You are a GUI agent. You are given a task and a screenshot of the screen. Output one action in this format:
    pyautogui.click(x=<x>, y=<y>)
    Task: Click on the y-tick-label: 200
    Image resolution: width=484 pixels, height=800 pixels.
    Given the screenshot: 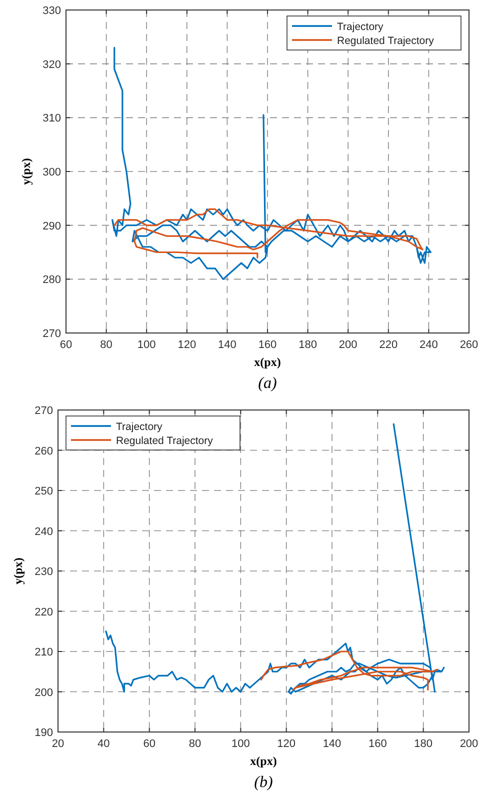 What is the action you would take?
    pyautogui.click(x=43, y=692)
    